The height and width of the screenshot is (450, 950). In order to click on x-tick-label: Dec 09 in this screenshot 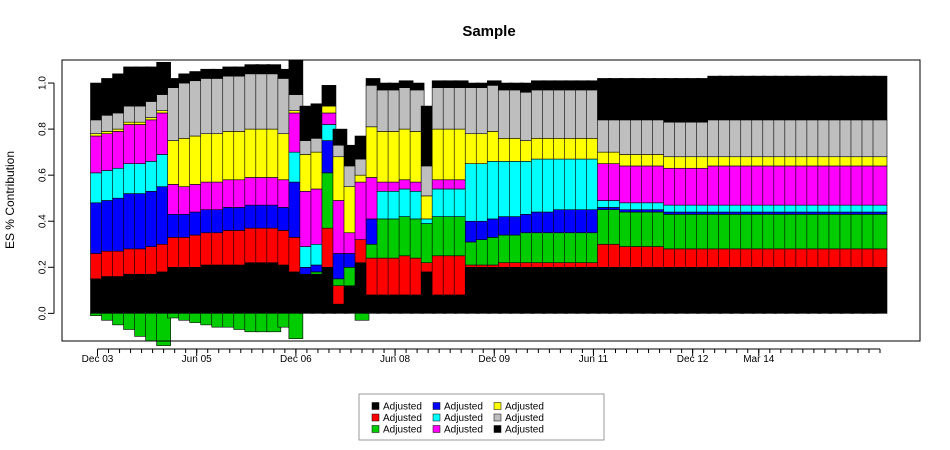, I will do `click(494, 359)`.